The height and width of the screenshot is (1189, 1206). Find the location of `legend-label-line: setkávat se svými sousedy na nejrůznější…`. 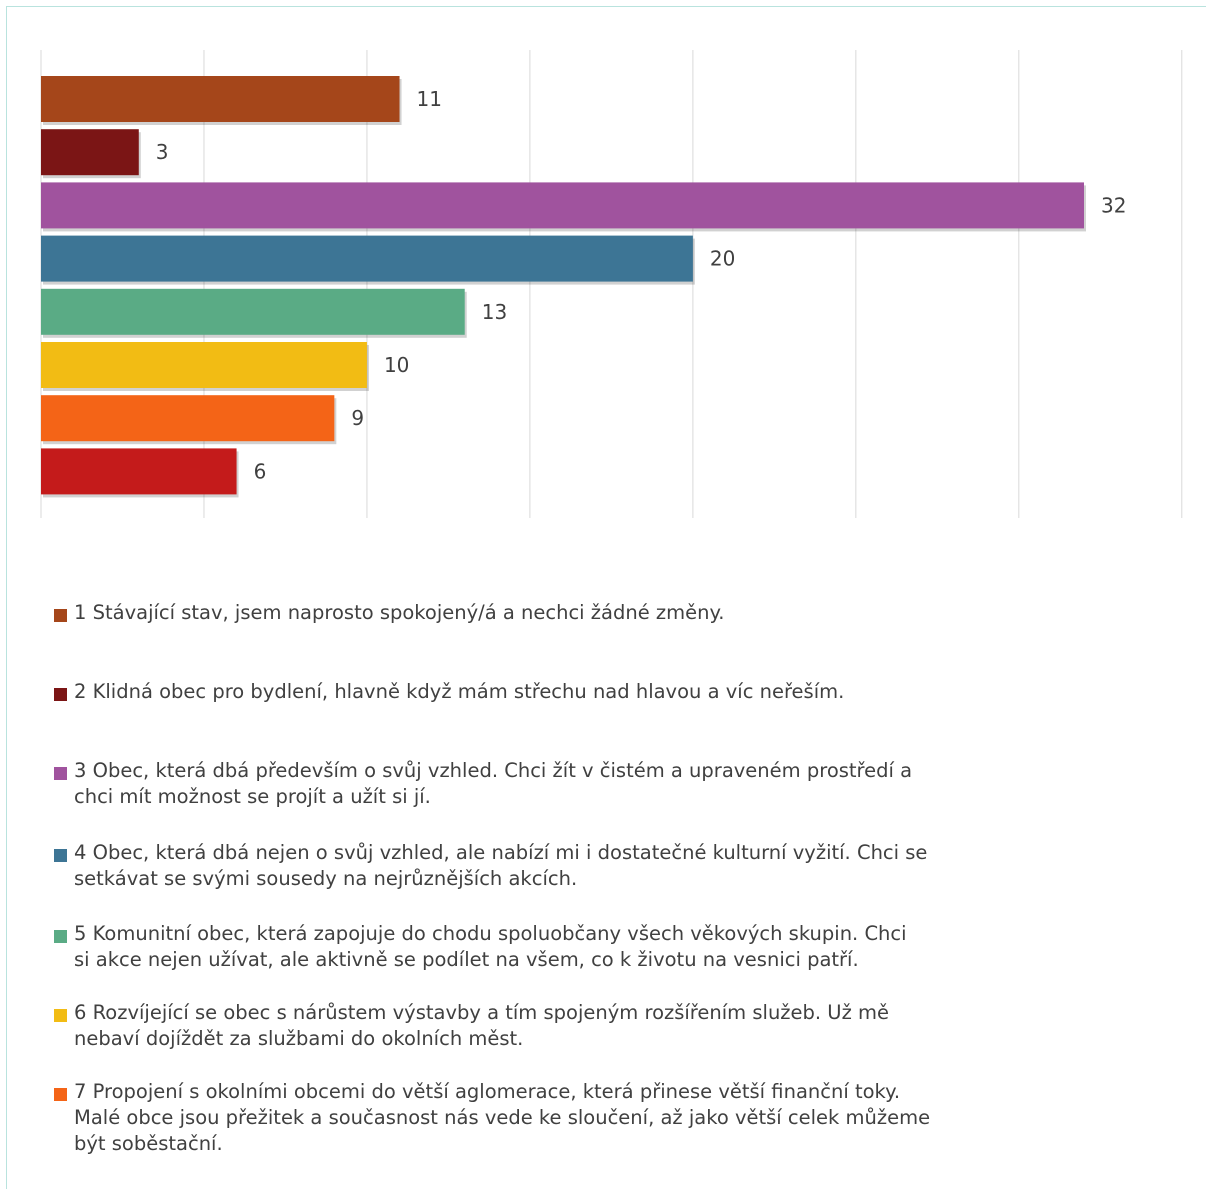

legend-label-line: setkávat se svými sousedy na nejrůznější… is located at coordinates (326, 878).